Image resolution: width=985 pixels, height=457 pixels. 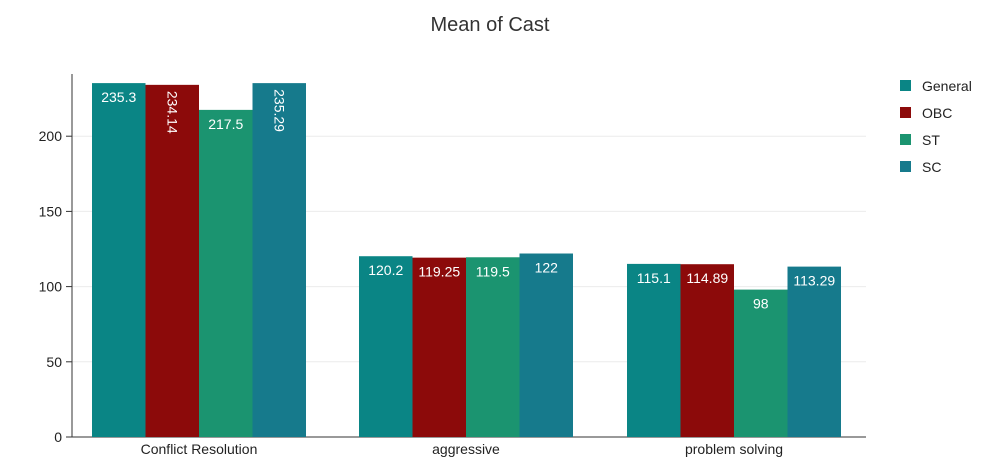 I want to click on data-label: 234.14, so click(x=172, y=112).